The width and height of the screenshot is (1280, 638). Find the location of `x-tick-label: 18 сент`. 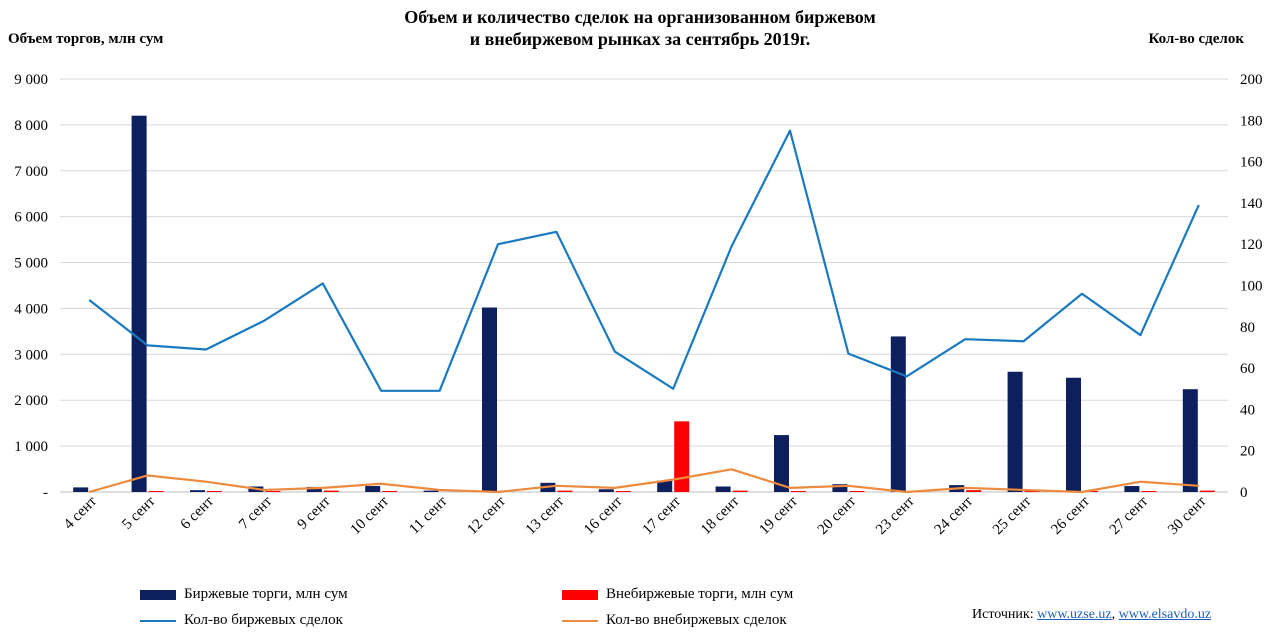

x-tick-label: 18 сент is located at coordinates (720, 515).